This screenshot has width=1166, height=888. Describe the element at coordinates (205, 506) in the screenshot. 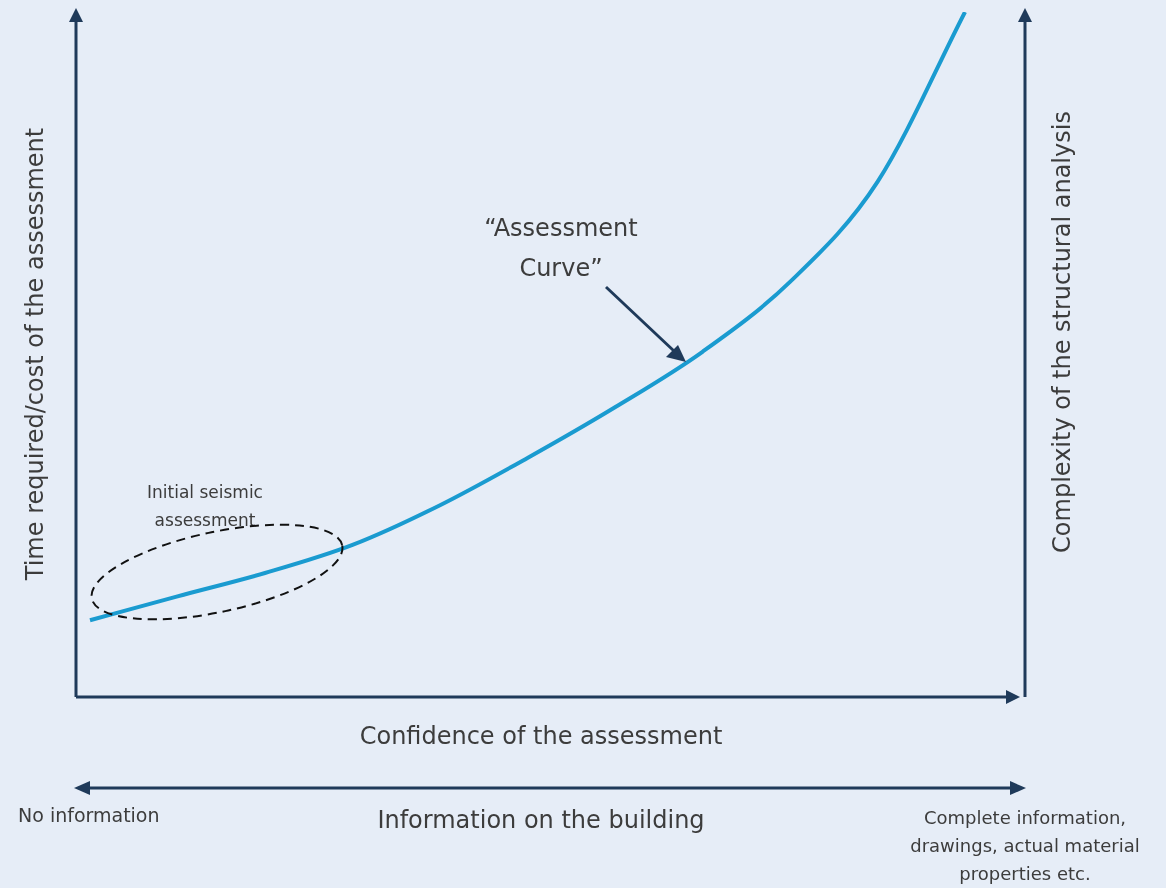

I see `annotation: Initial seismic assessment` at that location.